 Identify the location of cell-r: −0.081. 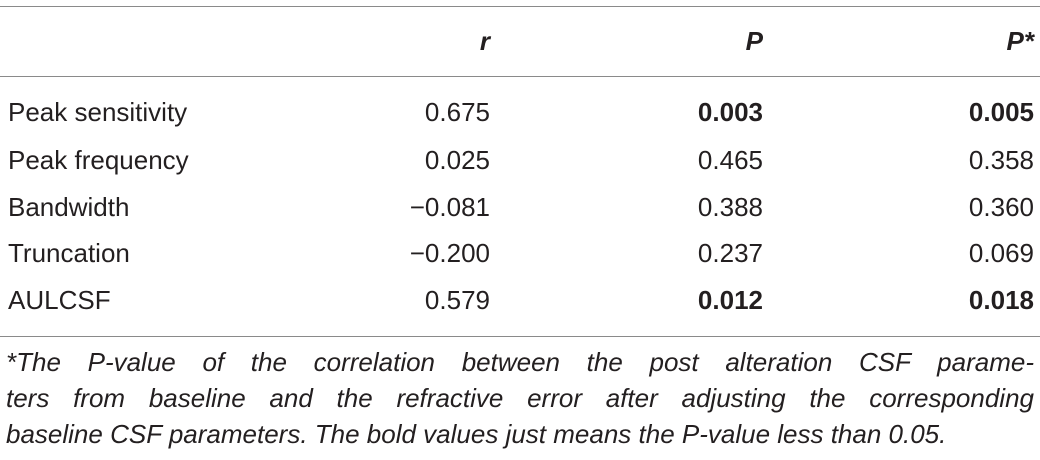
(449, 207).